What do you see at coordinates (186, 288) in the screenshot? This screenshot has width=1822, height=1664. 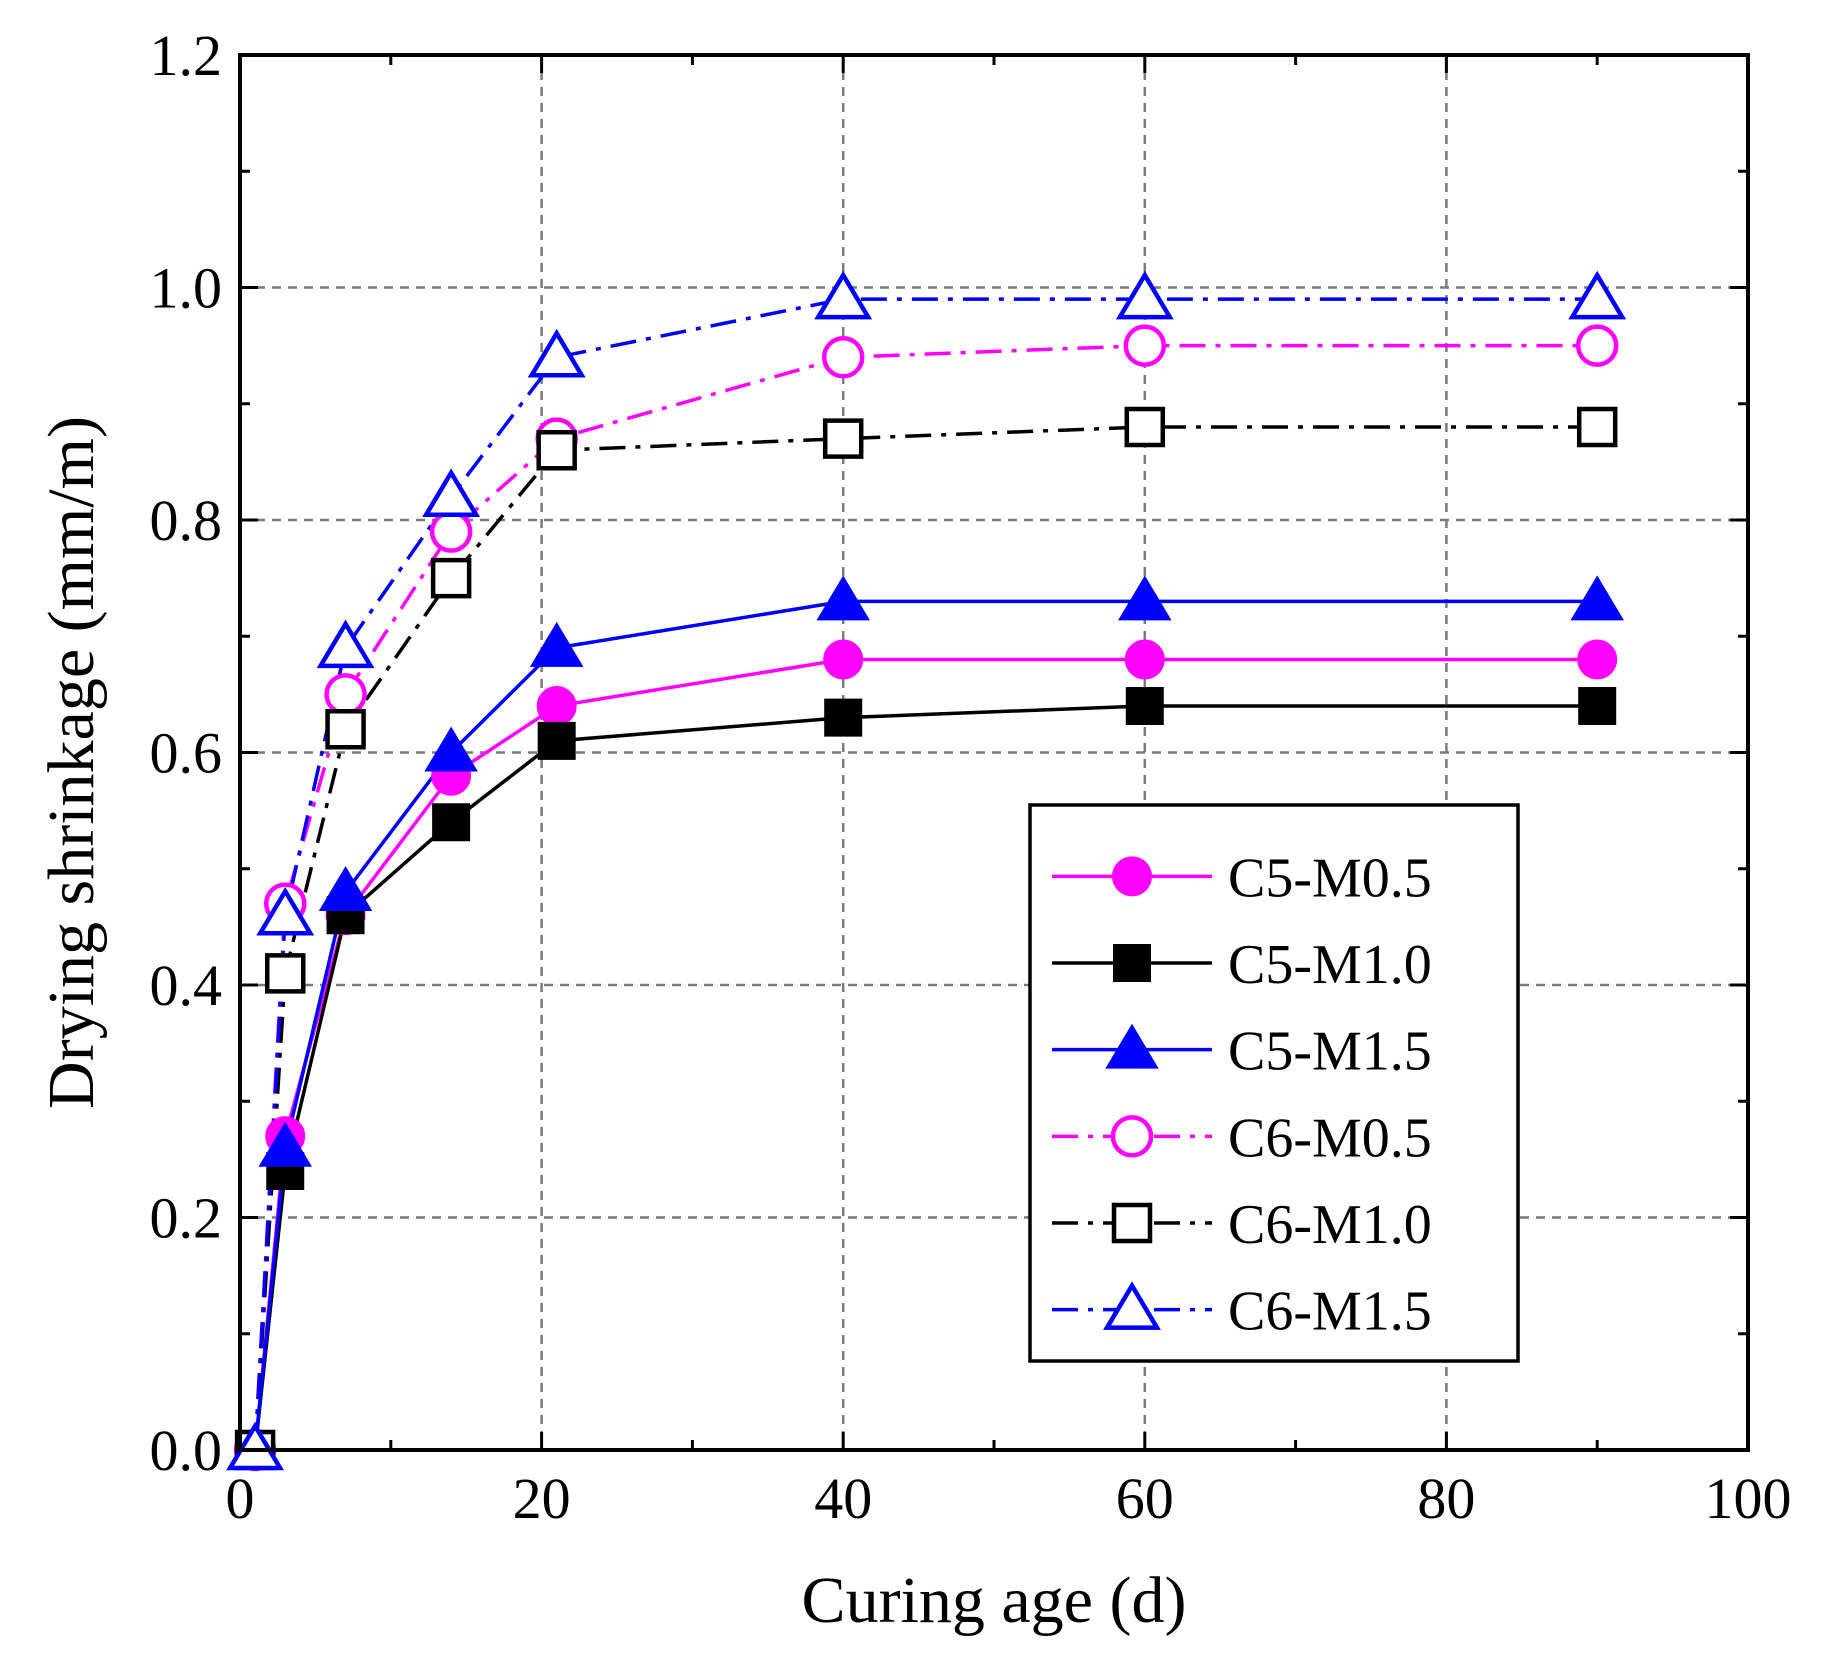 I see `y-tick-label: 1.0` at bounding box center [186, 288].